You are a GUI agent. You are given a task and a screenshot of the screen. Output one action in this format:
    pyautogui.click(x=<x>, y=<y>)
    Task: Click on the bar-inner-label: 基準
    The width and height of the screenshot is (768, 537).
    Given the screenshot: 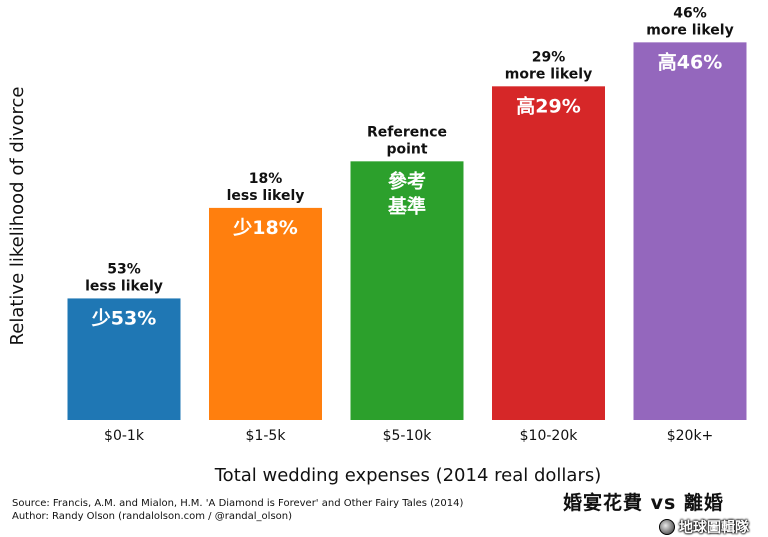 What is the action you would take?
    pyautogui.click(x=406, y=205)
    